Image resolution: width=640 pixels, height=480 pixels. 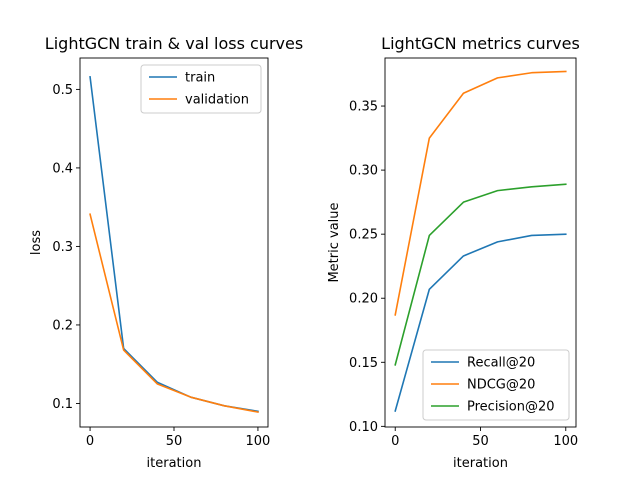 I want to click on chart-0-x-tick-label: 0, so click(x=90, y=441).